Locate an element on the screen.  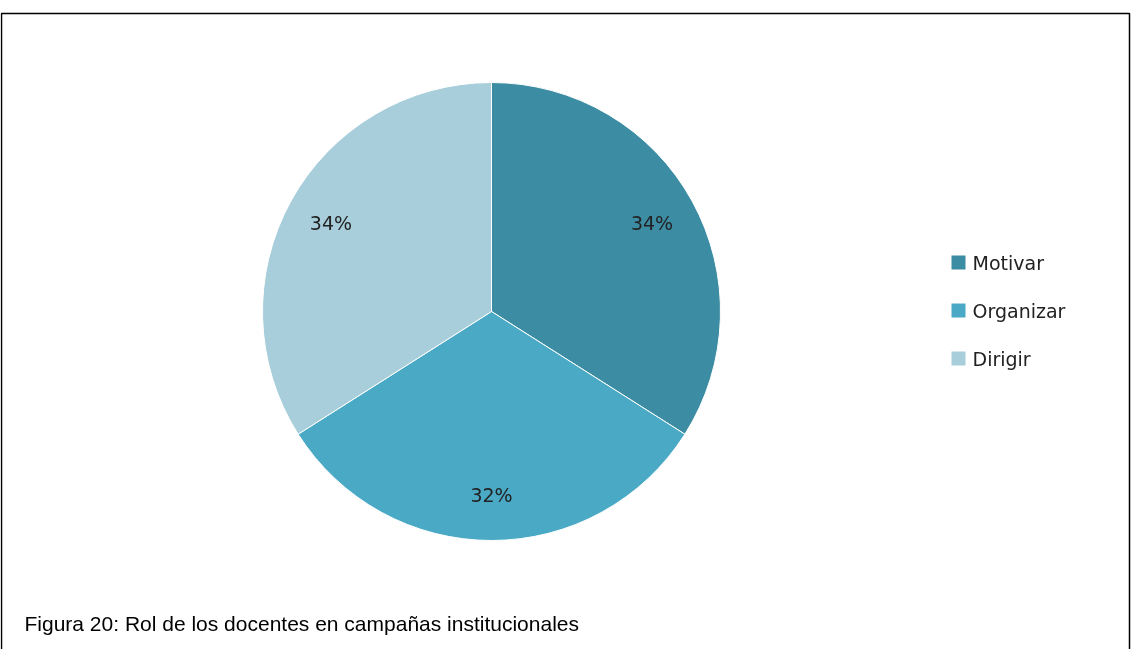
legend-label: Organizar is located at coordinates (1019, 310).